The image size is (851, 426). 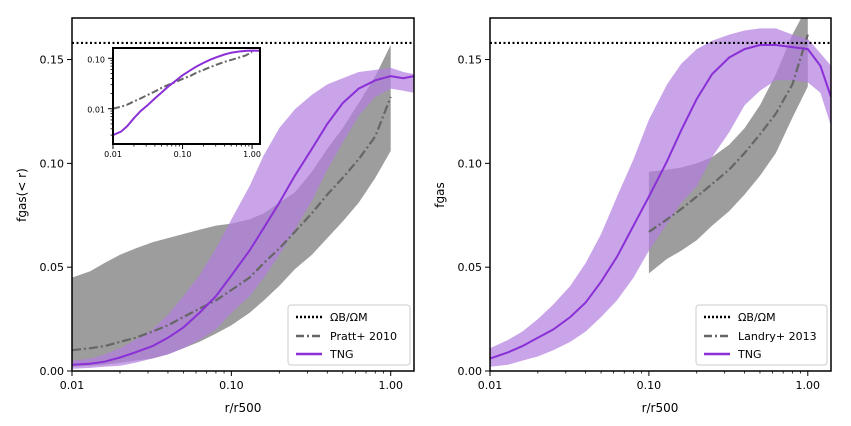 I want to click on legend-baryon-label-right: ΩB/ΩM, so click(x=757, y=317).